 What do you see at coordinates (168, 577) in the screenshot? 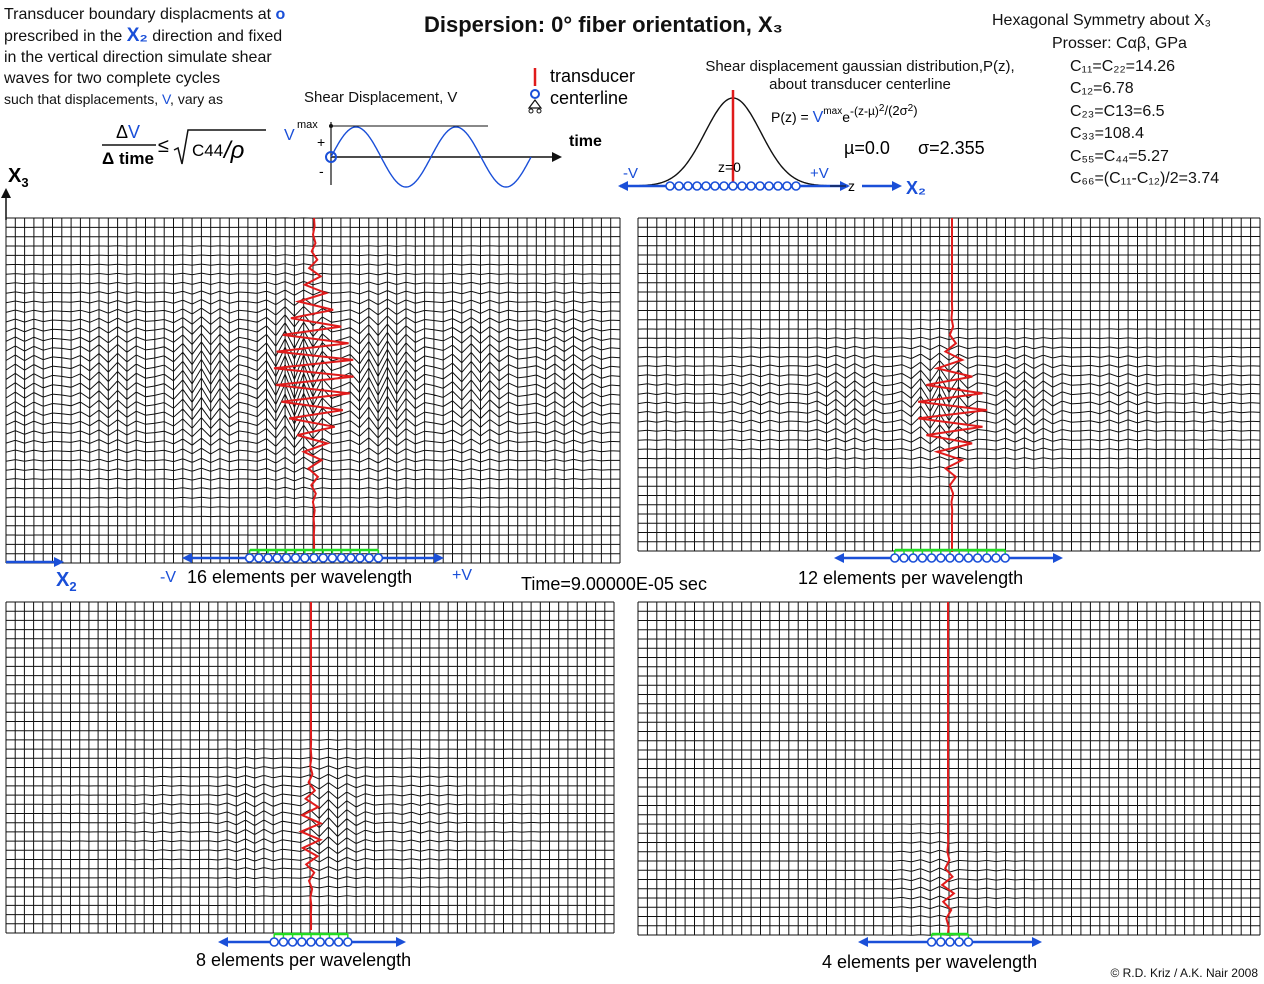
I see `panel0-neg: -V` at bounding box center [168, 577].